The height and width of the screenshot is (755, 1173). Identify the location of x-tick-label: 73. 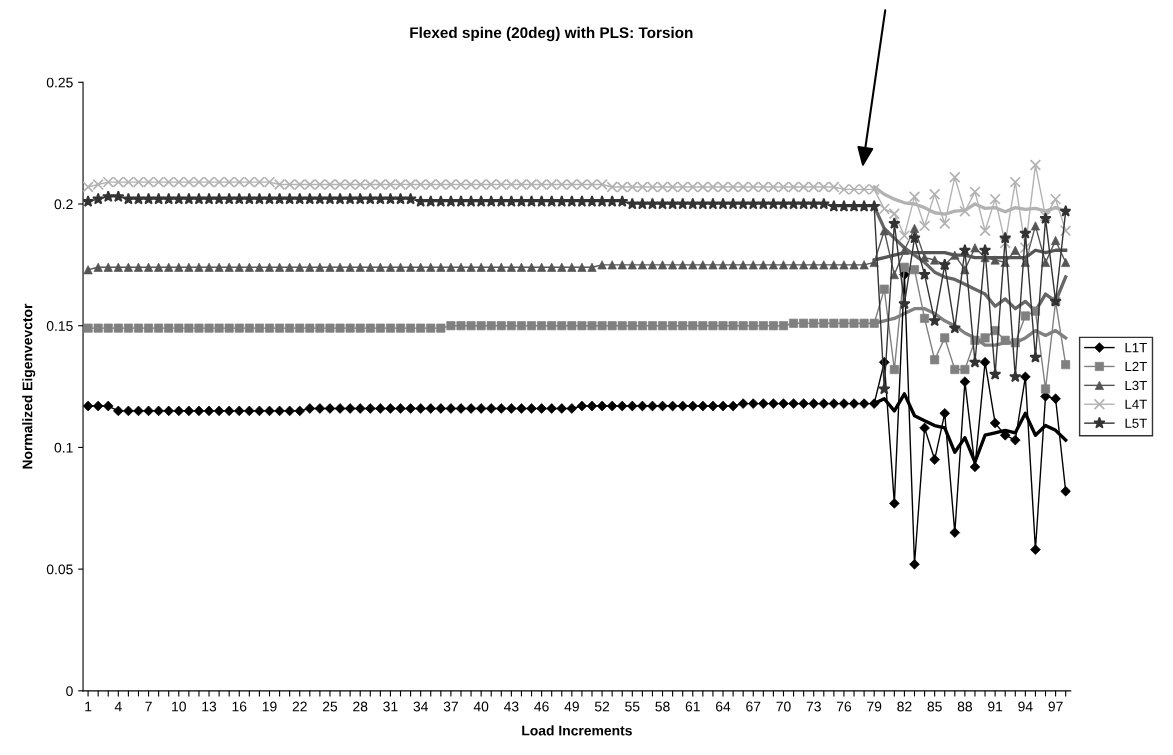
(813, 706).